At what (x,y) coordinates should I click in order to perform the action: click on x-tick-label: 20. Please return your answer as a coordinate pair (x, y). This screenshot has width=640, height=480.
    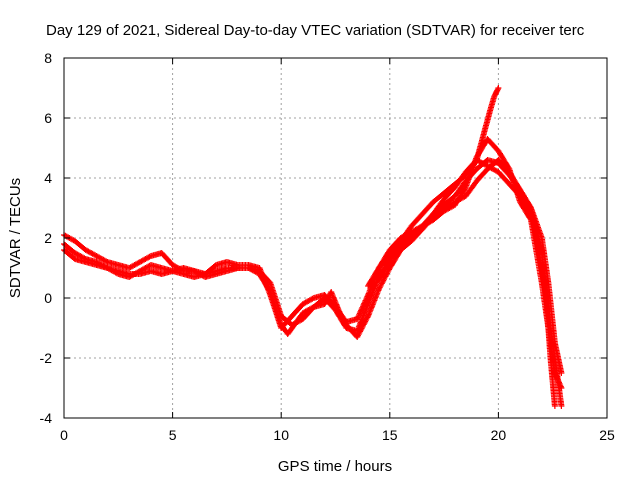
    Looking at the image, I should click on (499, 435).